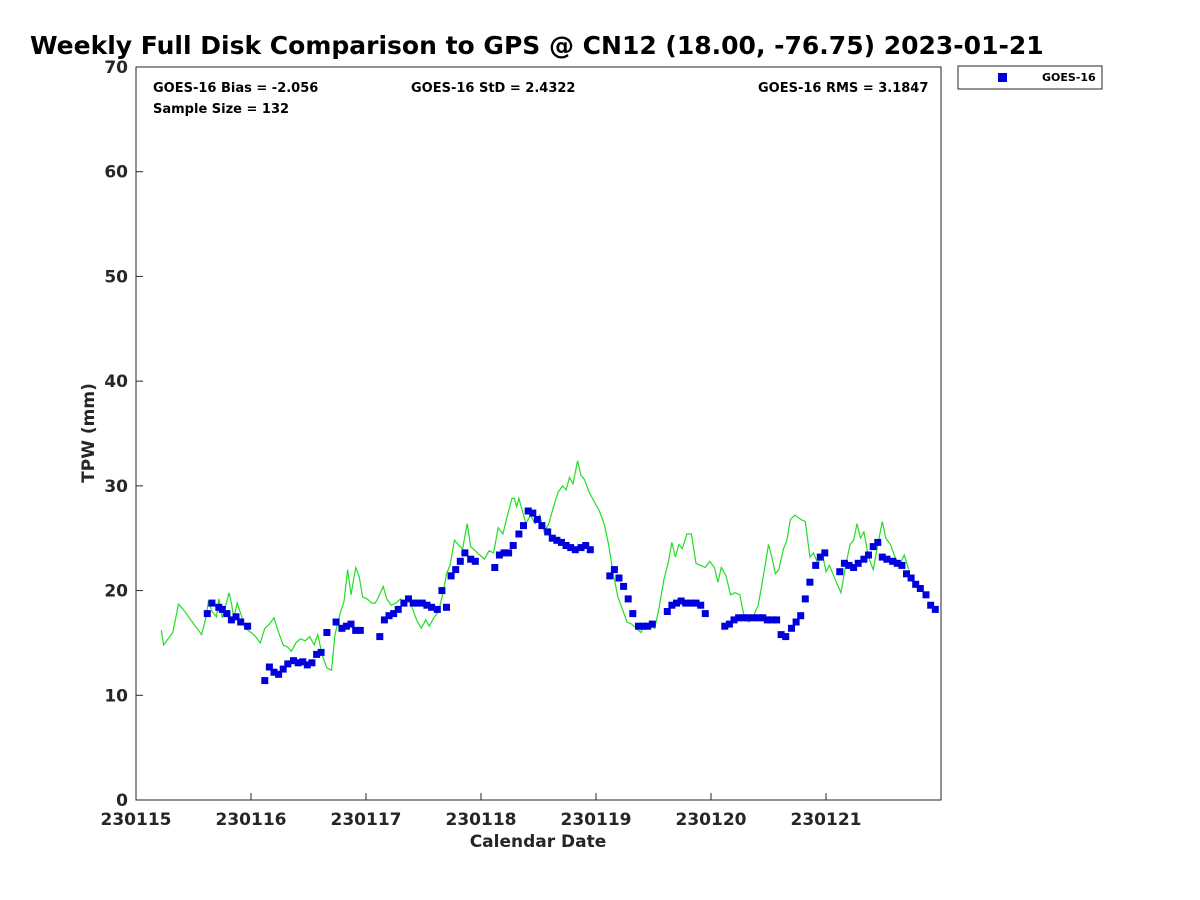  Describe the element at coordinates (116, 592) in the screenshot. I see `y-tick-label: 20` at that location.